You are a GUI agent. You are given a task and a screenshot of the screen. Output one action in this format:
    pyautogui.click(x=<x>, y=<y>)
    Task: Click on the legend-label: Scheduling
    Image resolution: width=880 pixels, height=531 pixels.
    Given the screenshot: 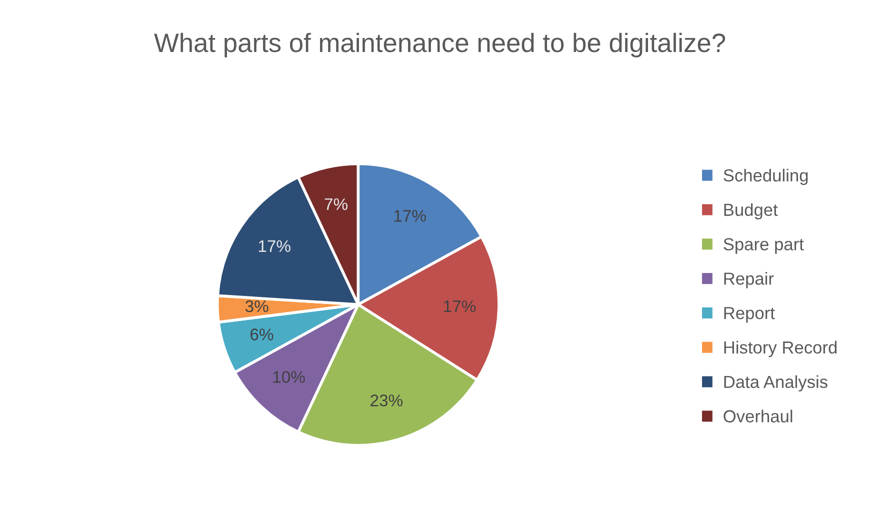 What is the action you would take?
    pyautogui.click(x=766, y=177)
    